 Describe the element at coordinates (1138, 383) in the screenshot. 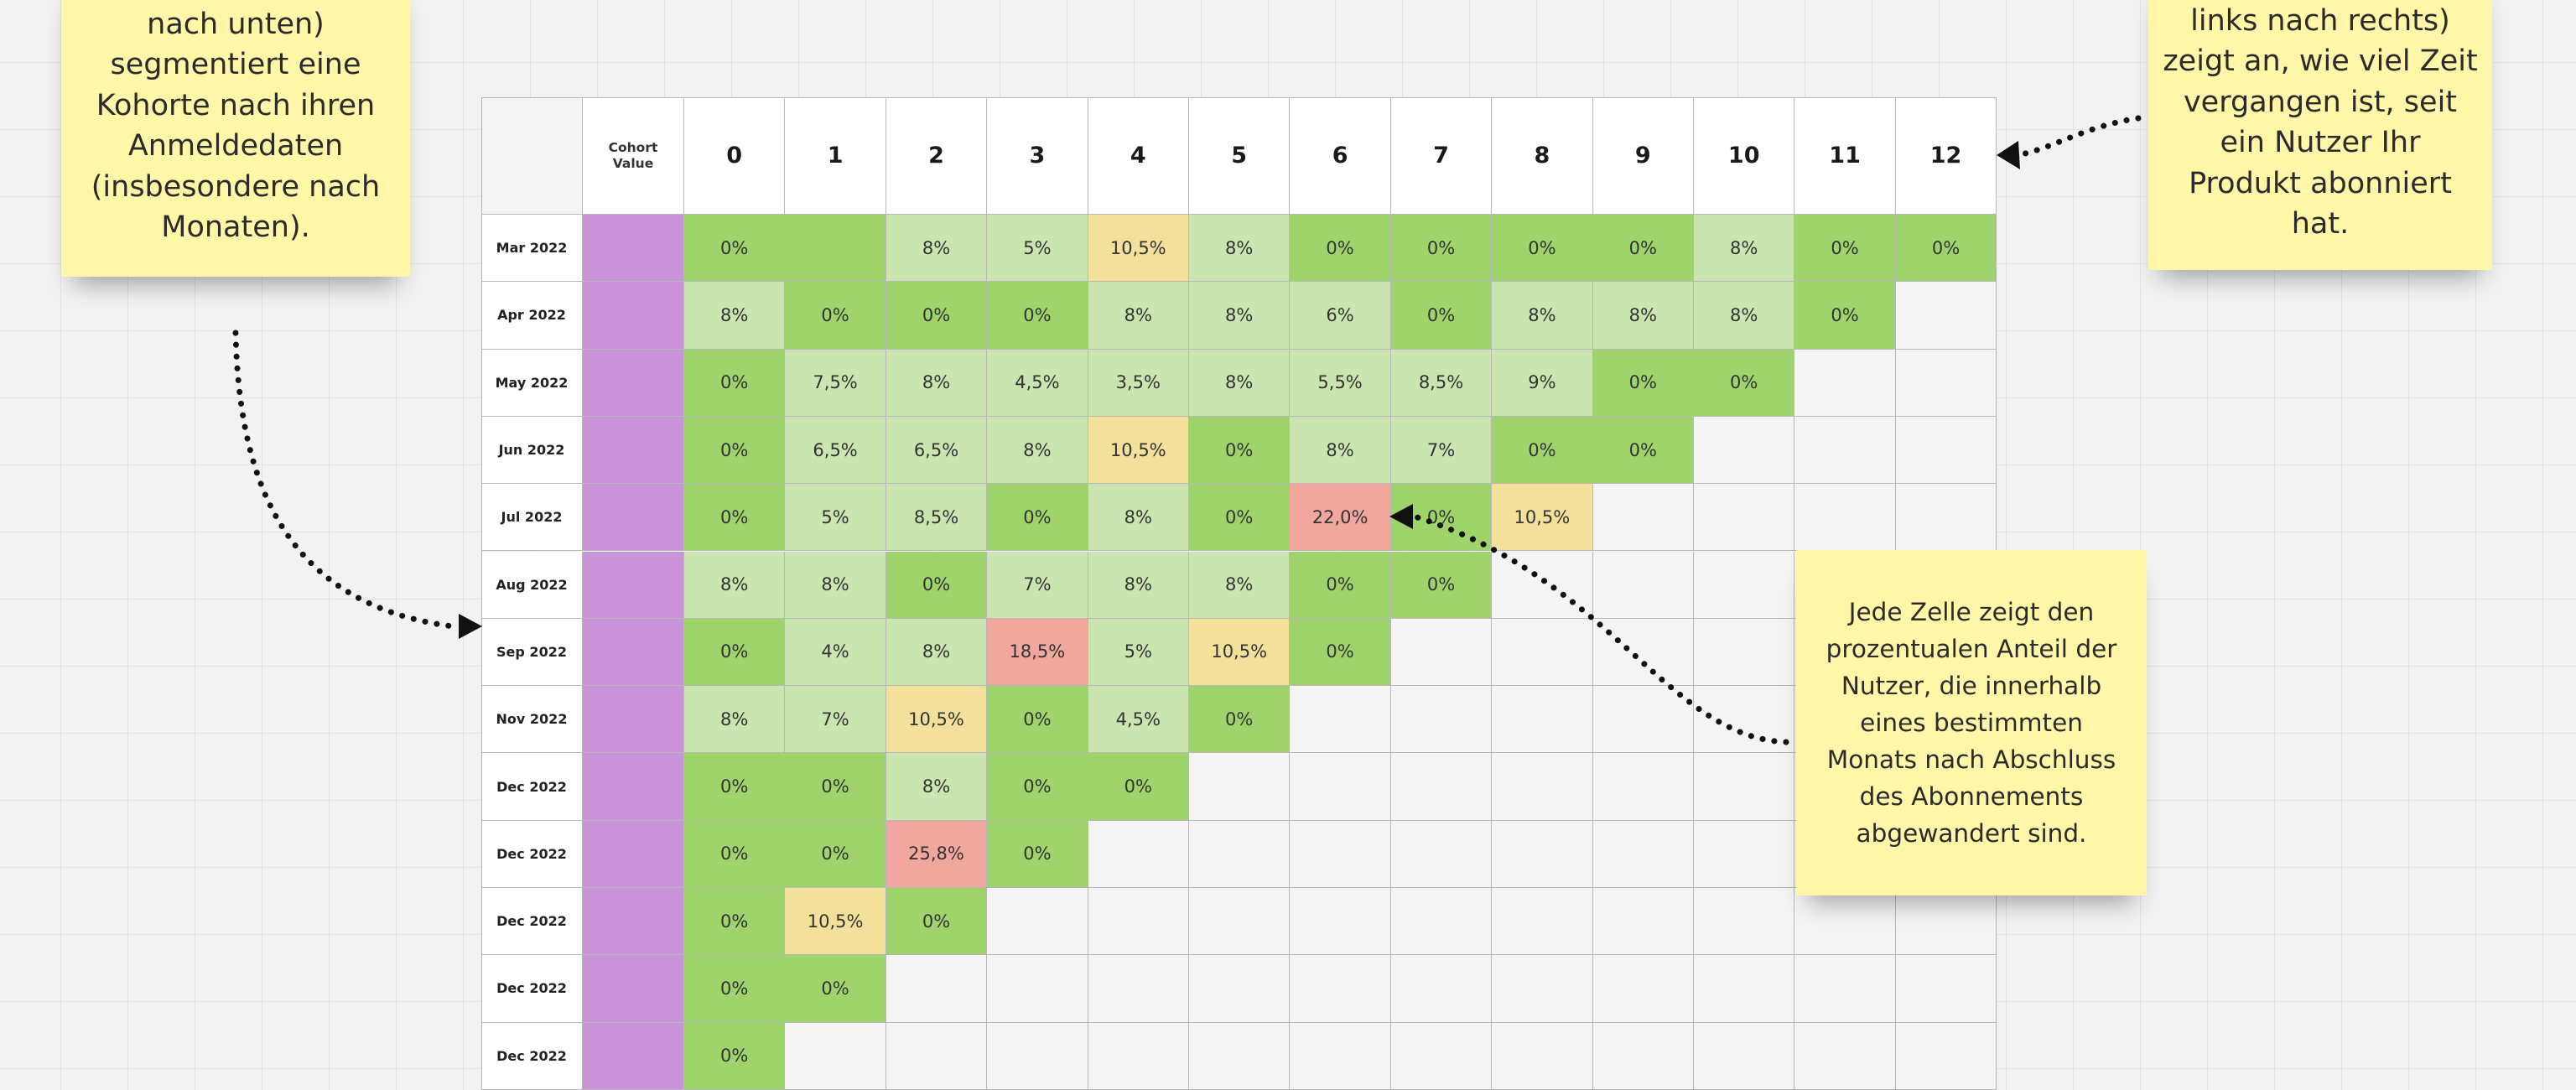

I see `table-cell: 3,5%` at that location.